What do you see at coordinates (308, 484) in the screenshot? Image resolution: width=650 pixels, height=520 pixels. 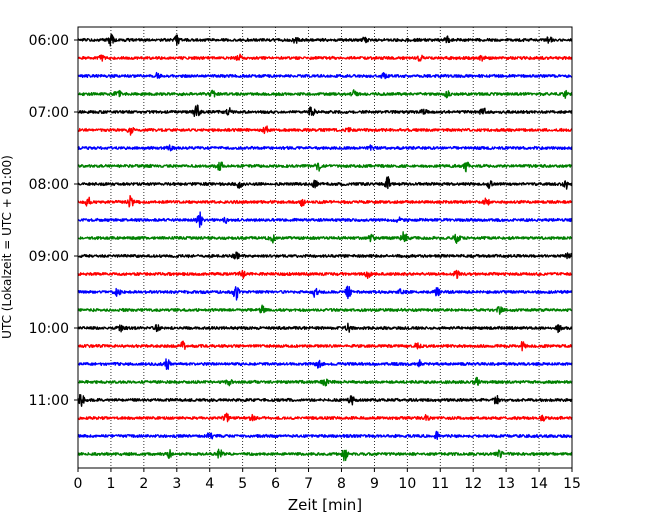 I see `x-tick-label: 7` at bounding box center [308, 484].